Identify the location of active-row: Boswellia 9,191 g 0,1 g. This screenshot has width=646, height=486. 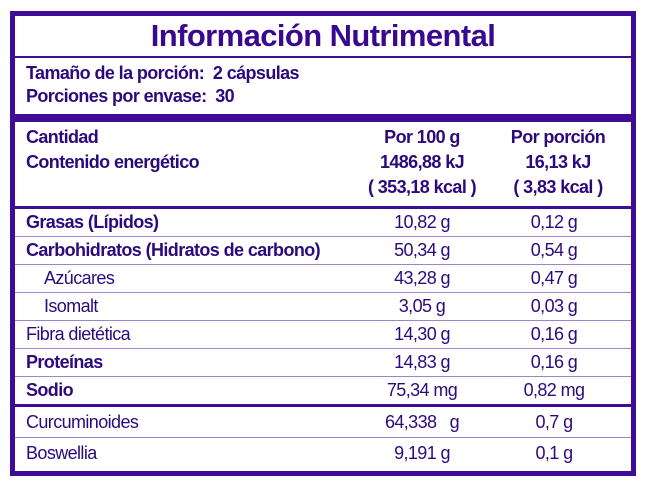
(299, 453).